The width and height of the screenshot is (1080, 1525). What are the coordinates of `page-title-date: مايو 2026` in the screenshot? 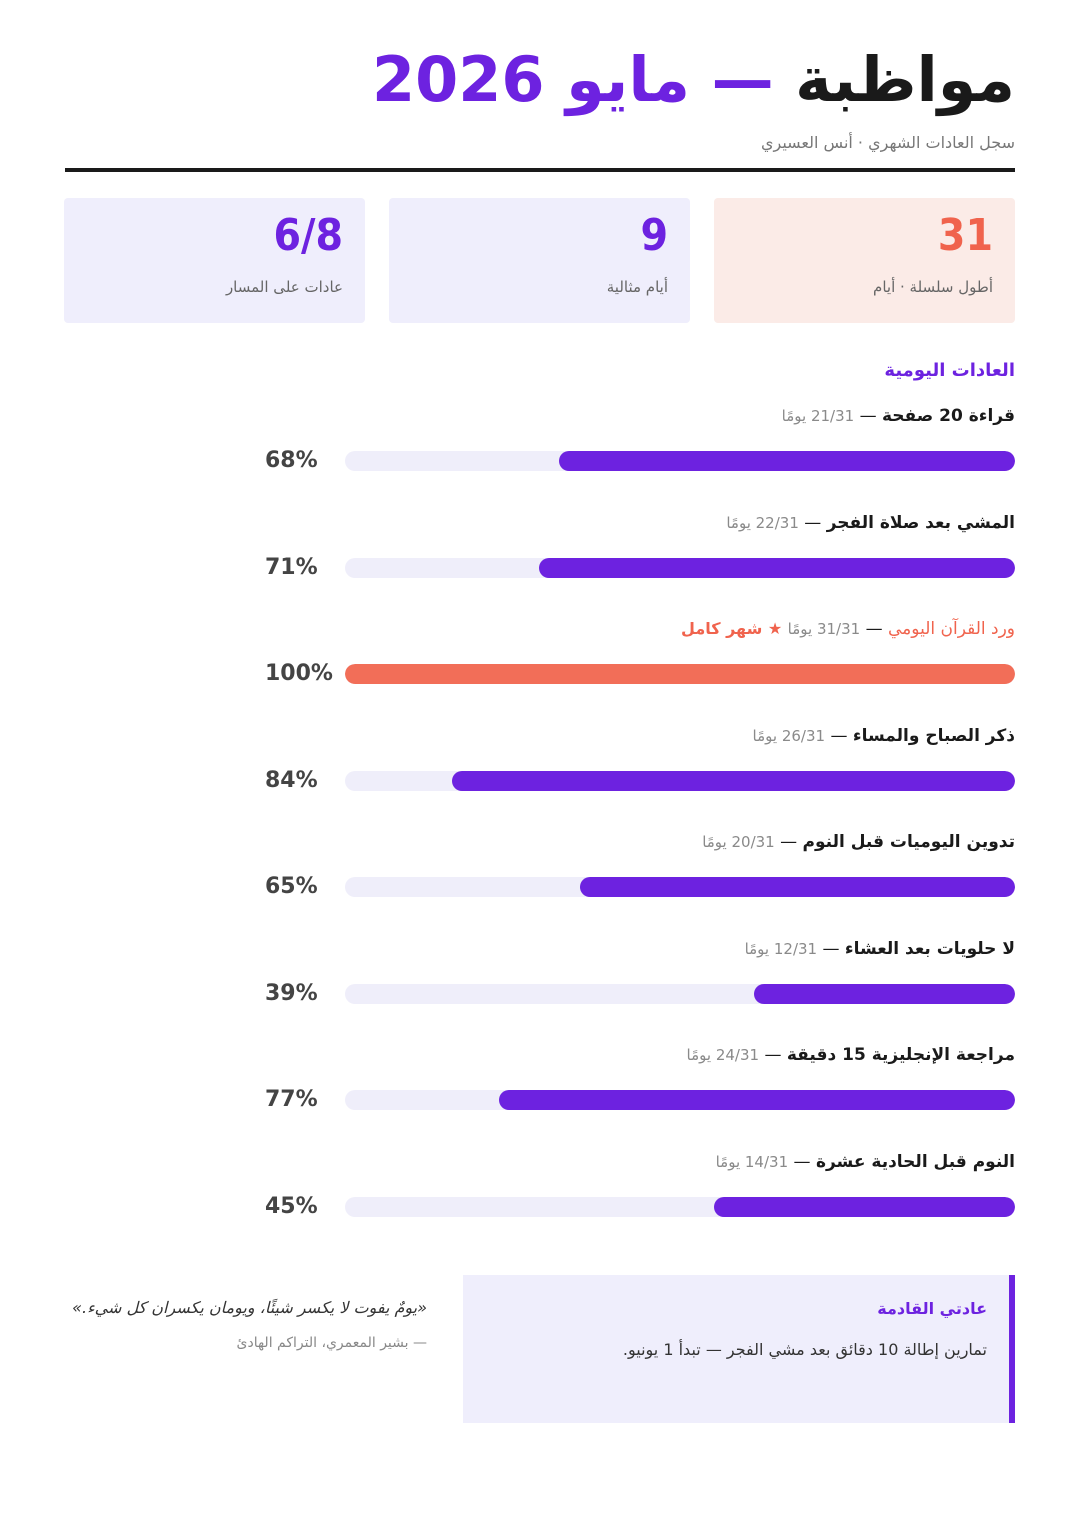 It's located at (531, 79).